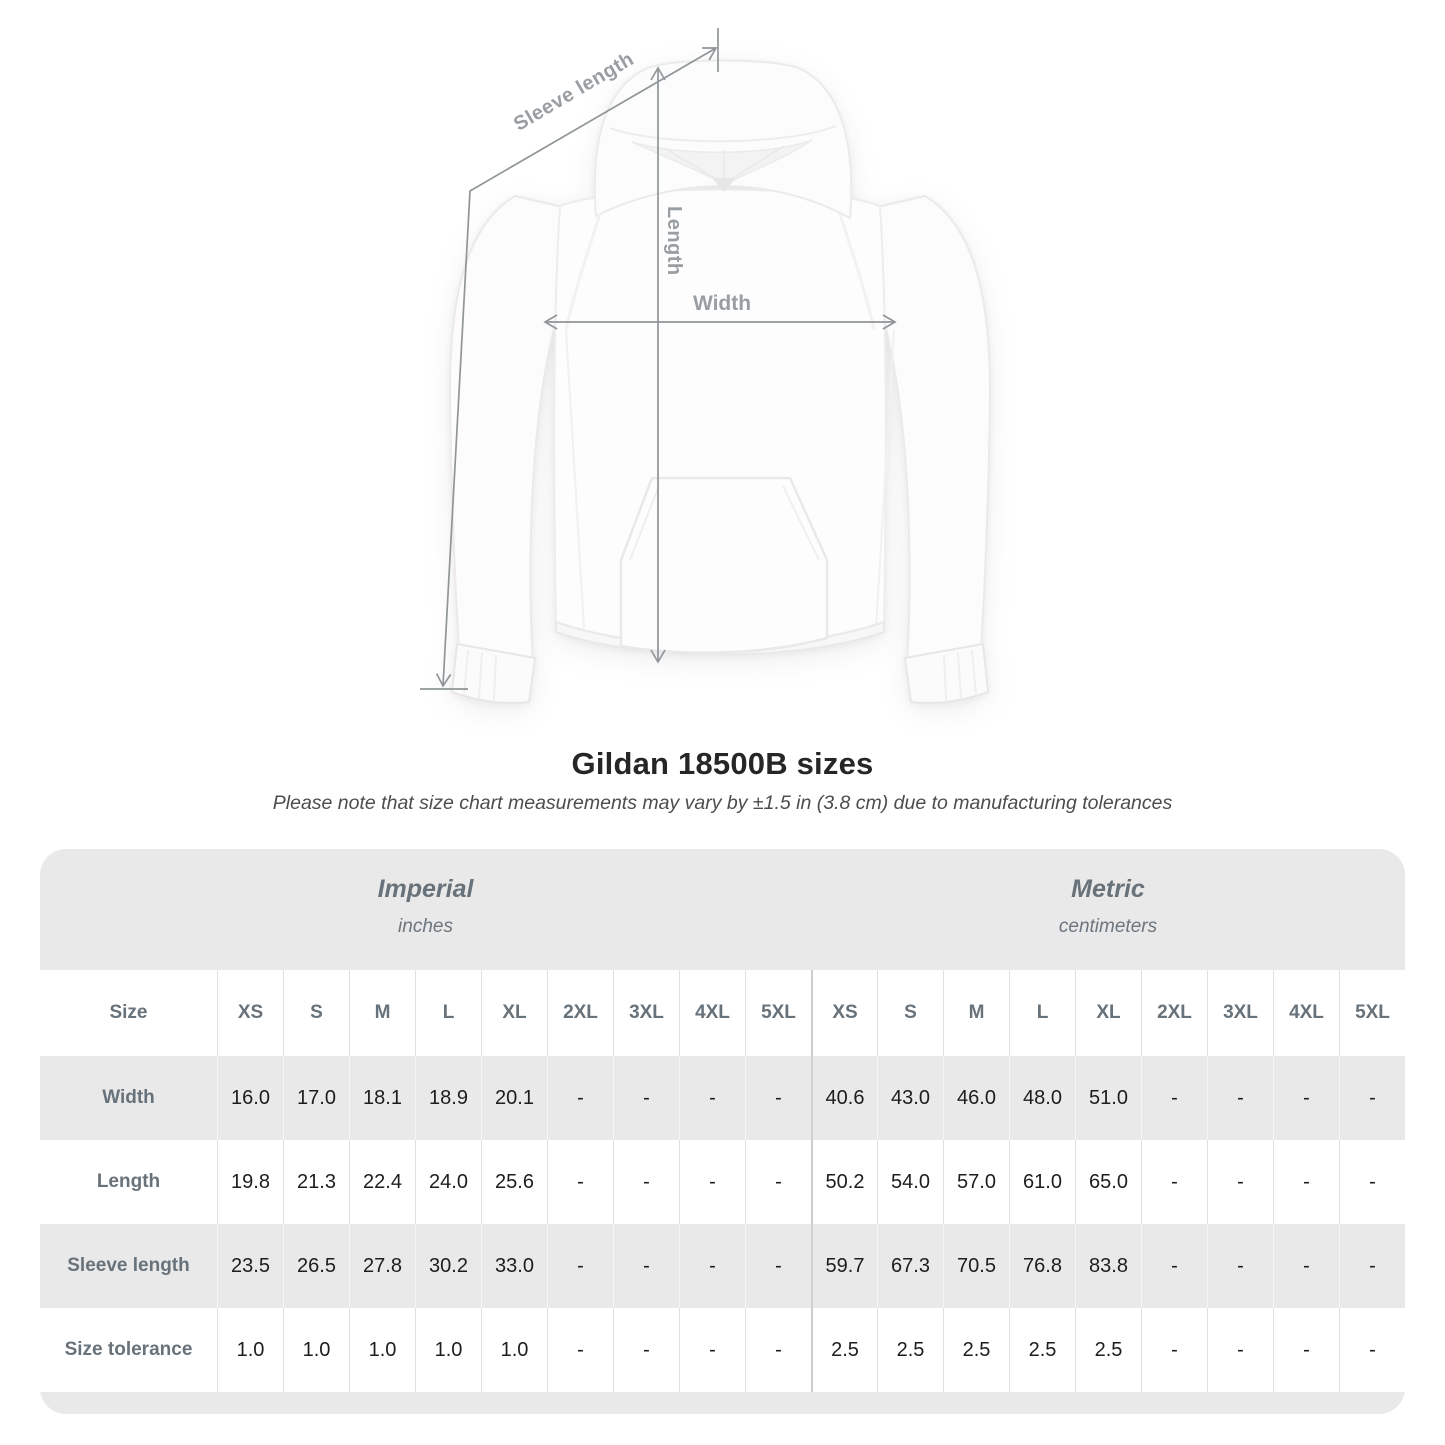 The width and height of the screenshot is (1445, 1445). I want to click on left-cuff-ribbing, so click(480, 675).